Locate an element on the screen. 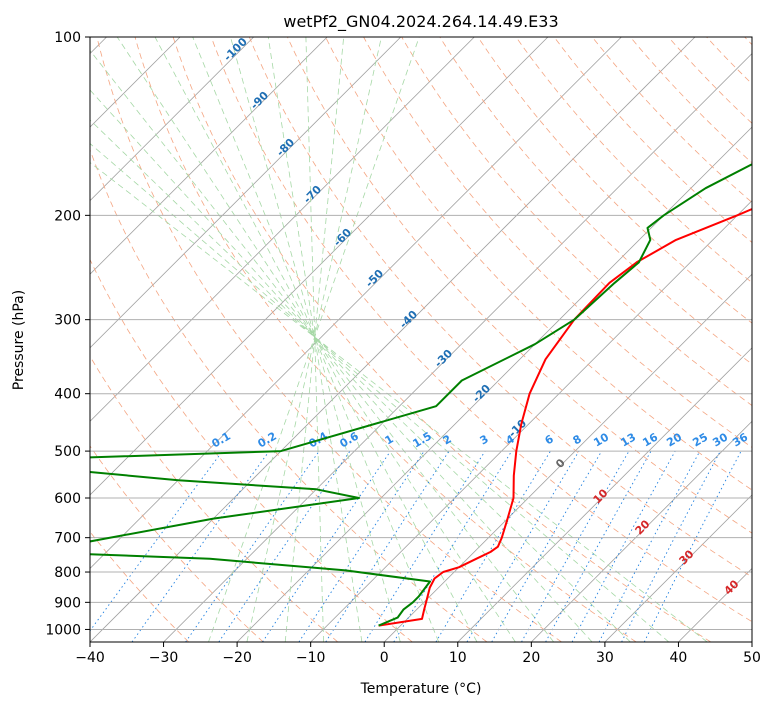 The image size is (775, 708). x-axis: −40 −30 −20 −10 0 10 20 30 40 50 is located at coordinates (418, 654).